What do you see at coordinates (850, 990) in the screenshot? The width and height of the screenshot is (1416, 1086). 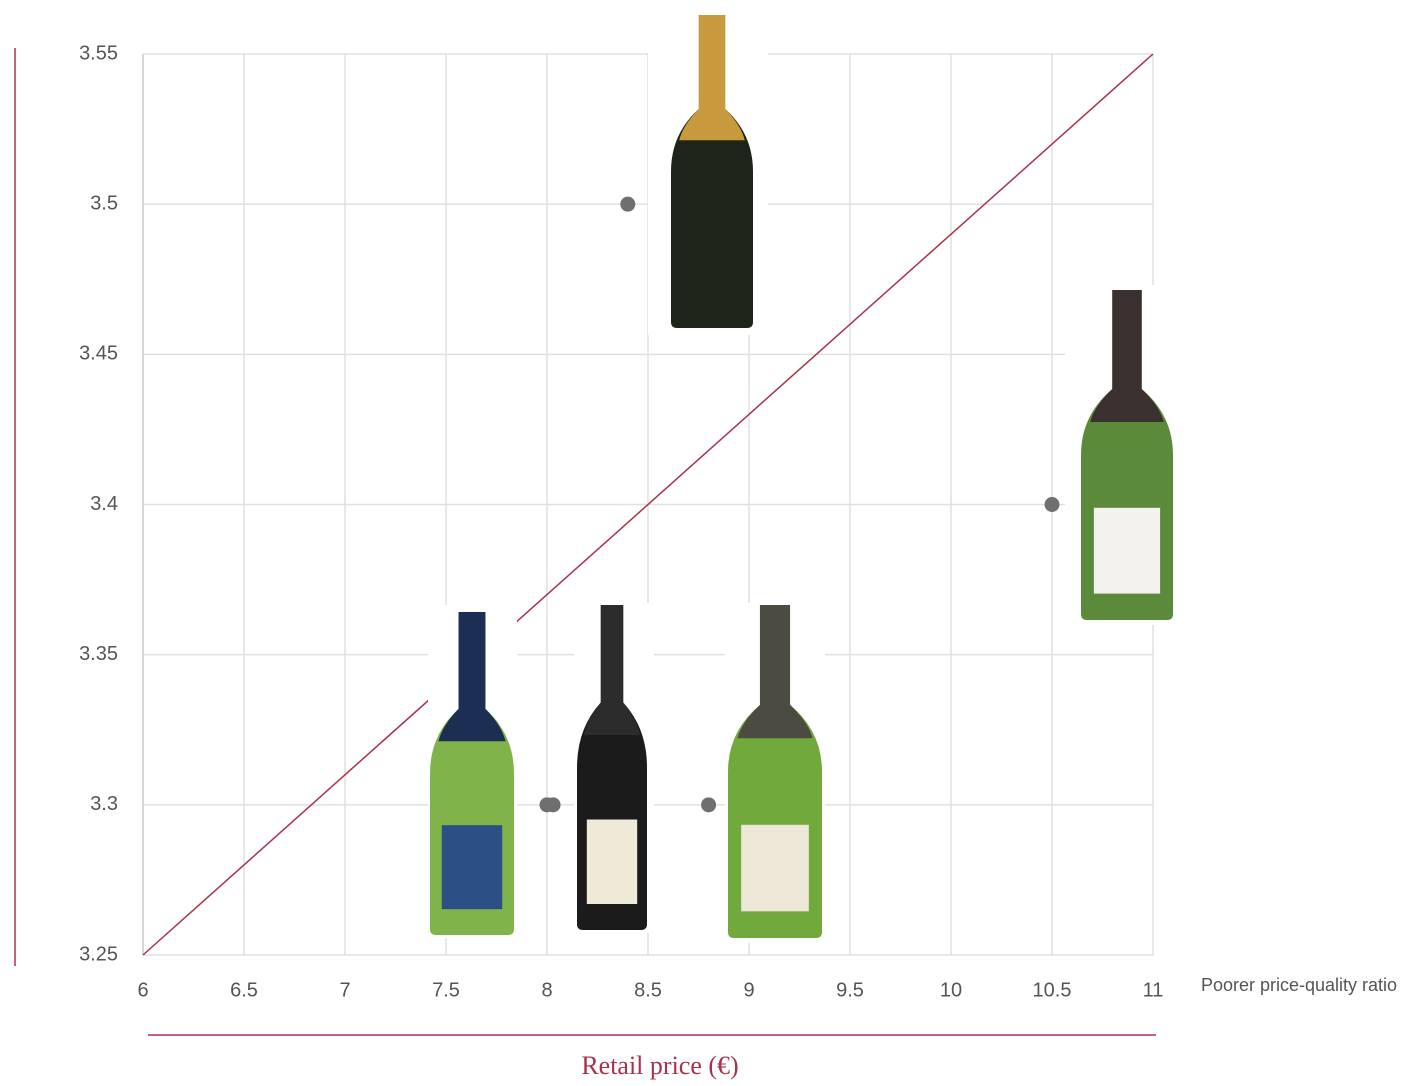 I see `x-tick-label: 9.5` at bounding box center [850, 990].